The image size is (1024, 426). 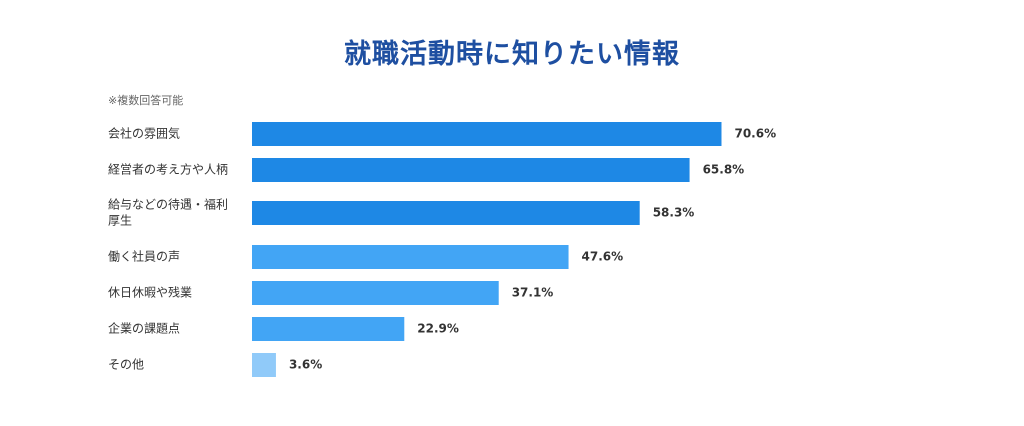 I want to click on category-label: 企業の課題点, so click(x=144, y=328).